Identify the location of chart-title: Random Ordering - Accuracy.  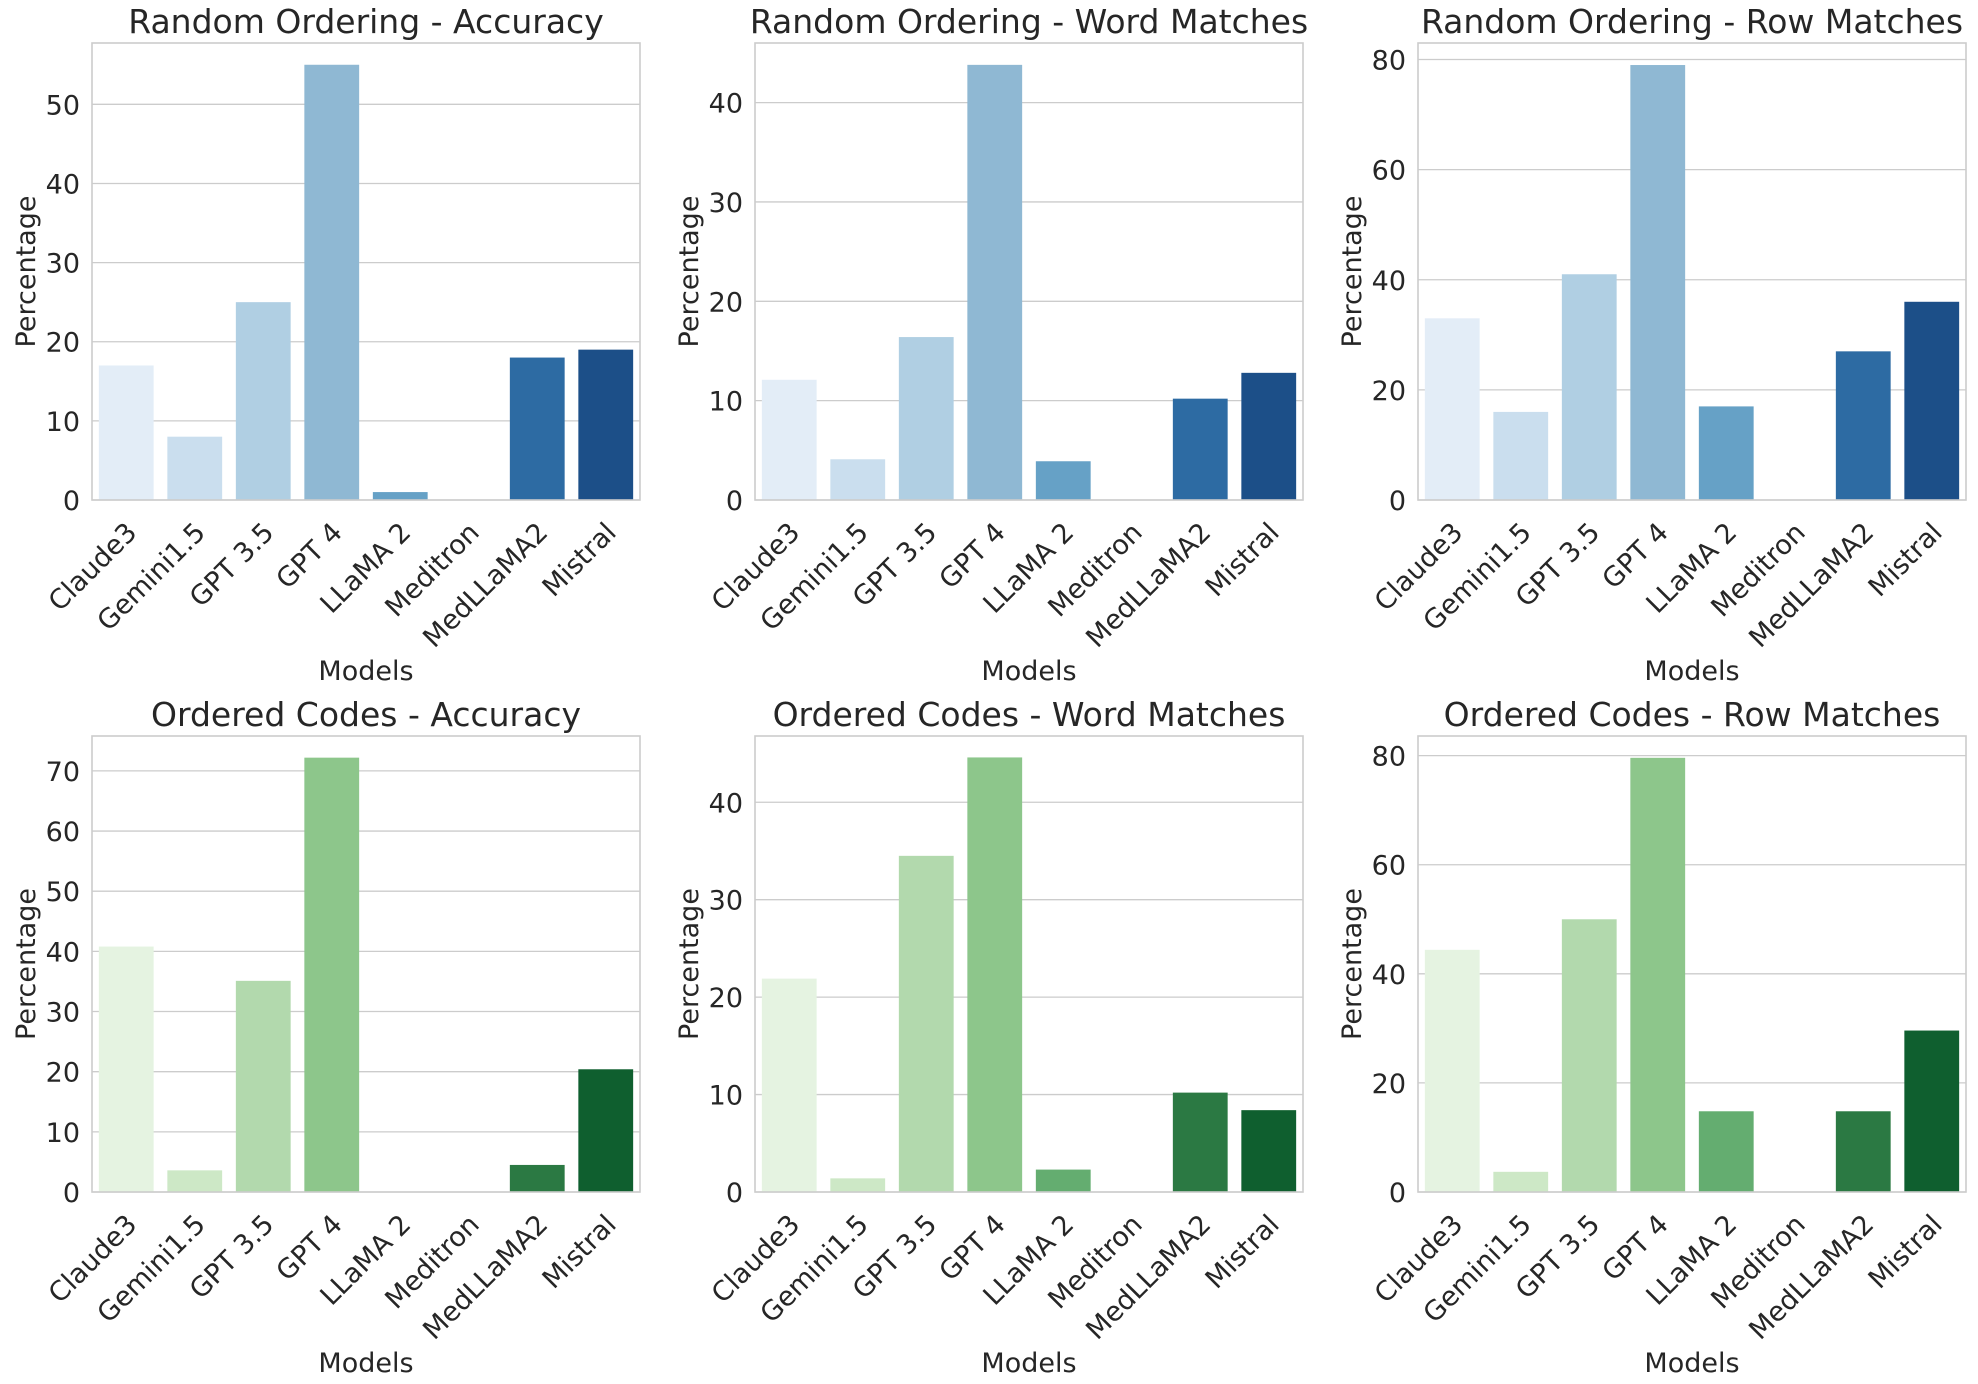
(365, 21).